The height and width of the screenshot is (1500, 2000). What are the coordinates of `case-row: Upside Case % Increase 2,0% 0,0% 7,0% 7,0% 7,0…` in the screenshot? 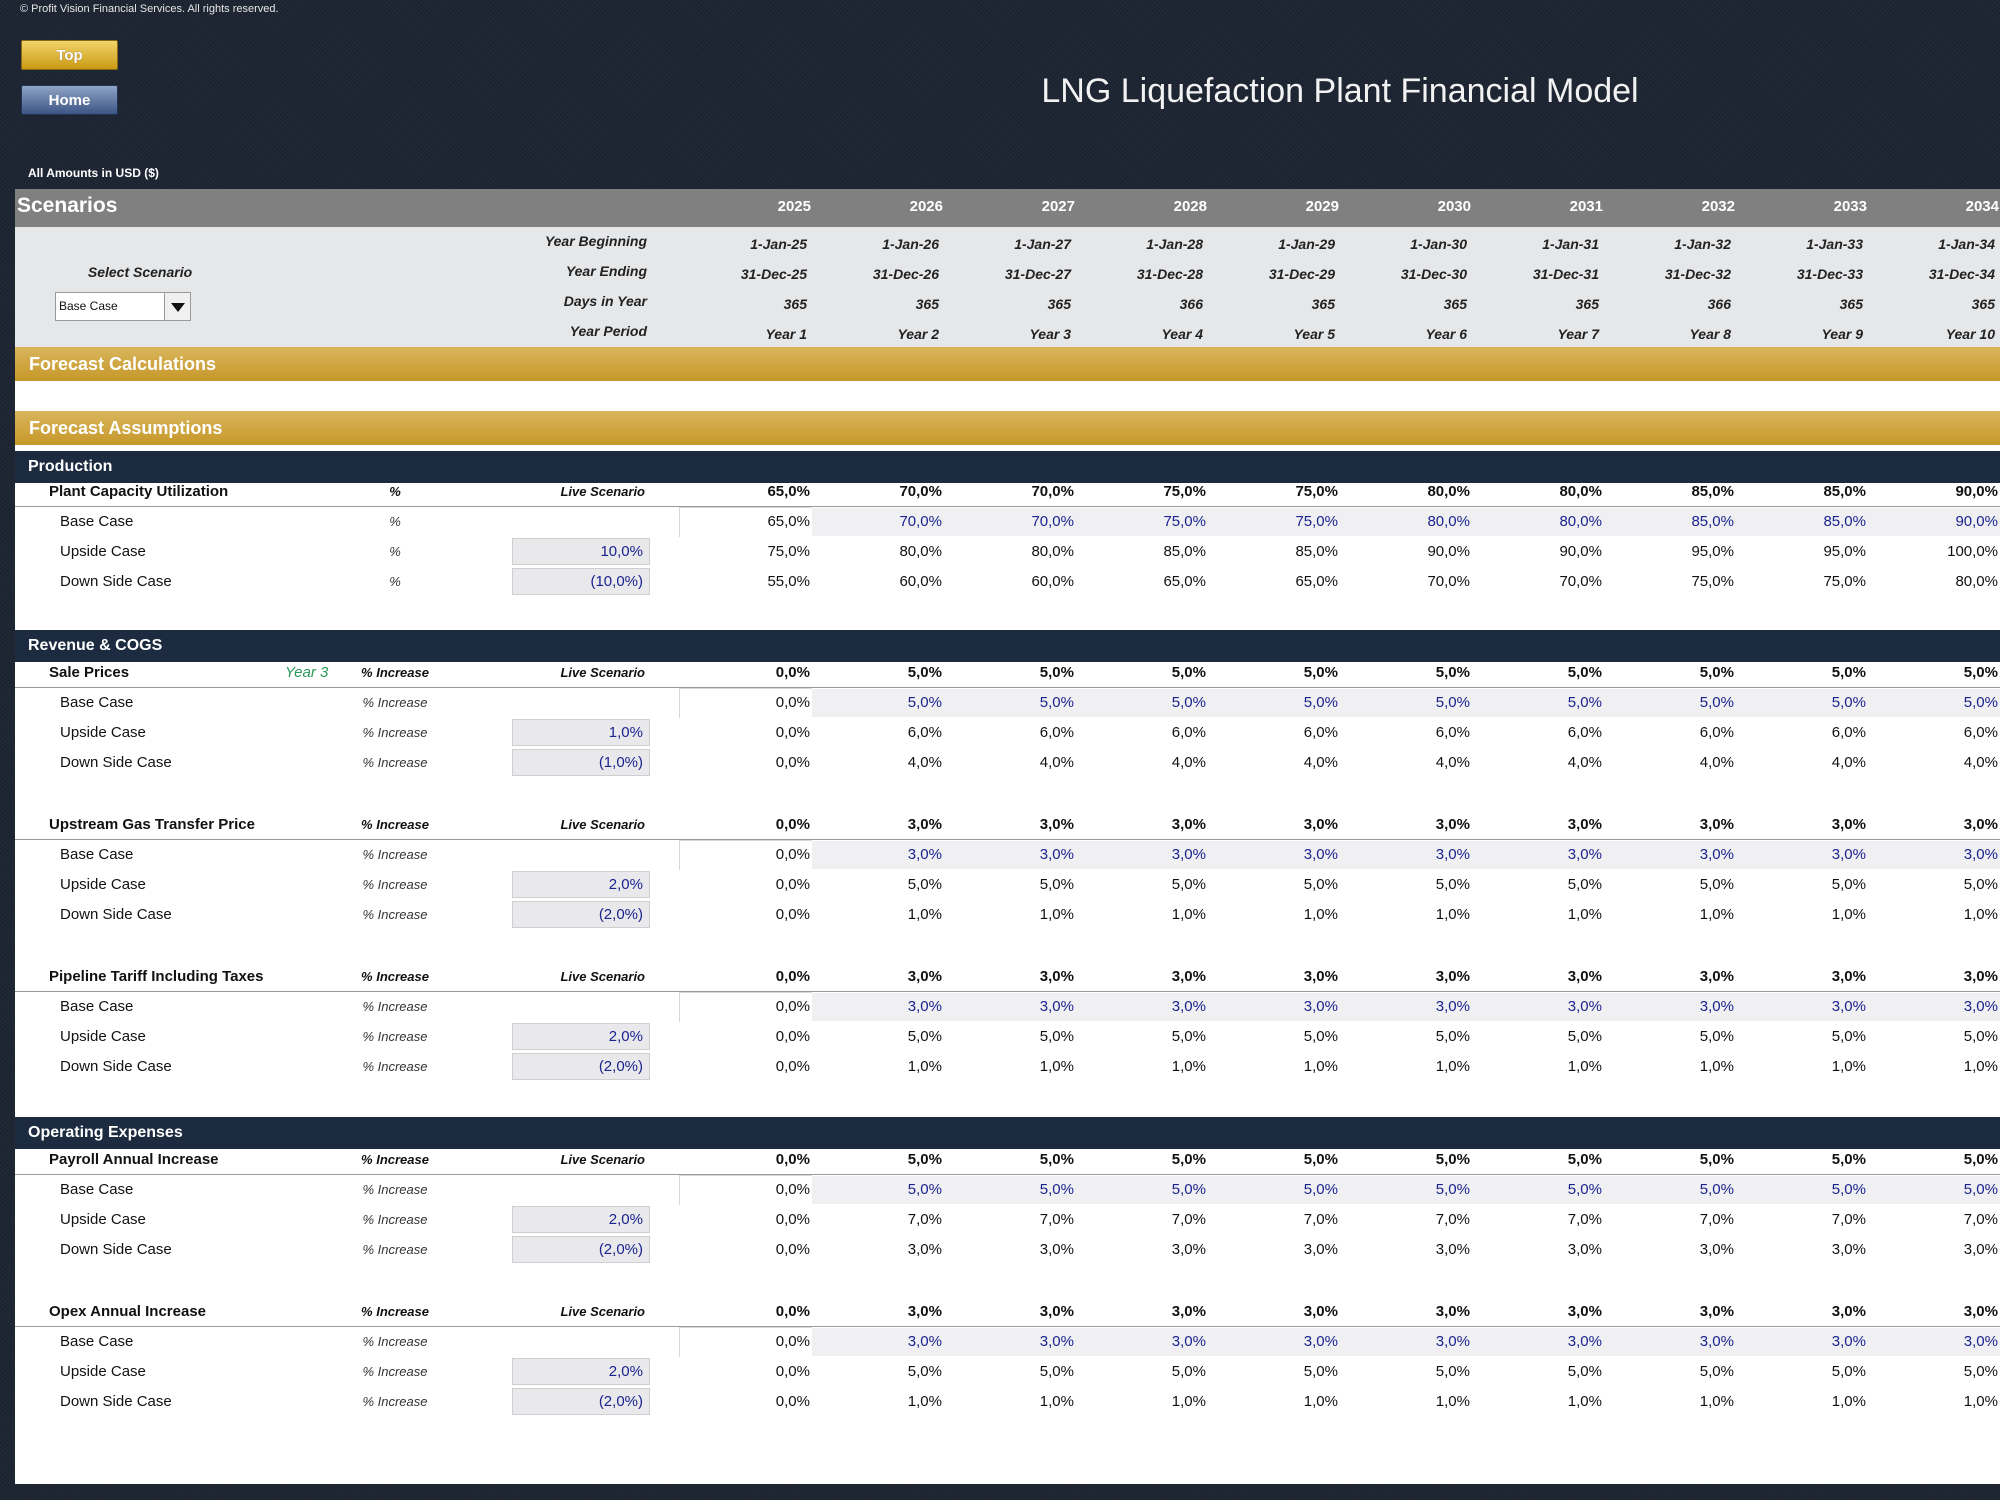 It's located at (1007, 1220).